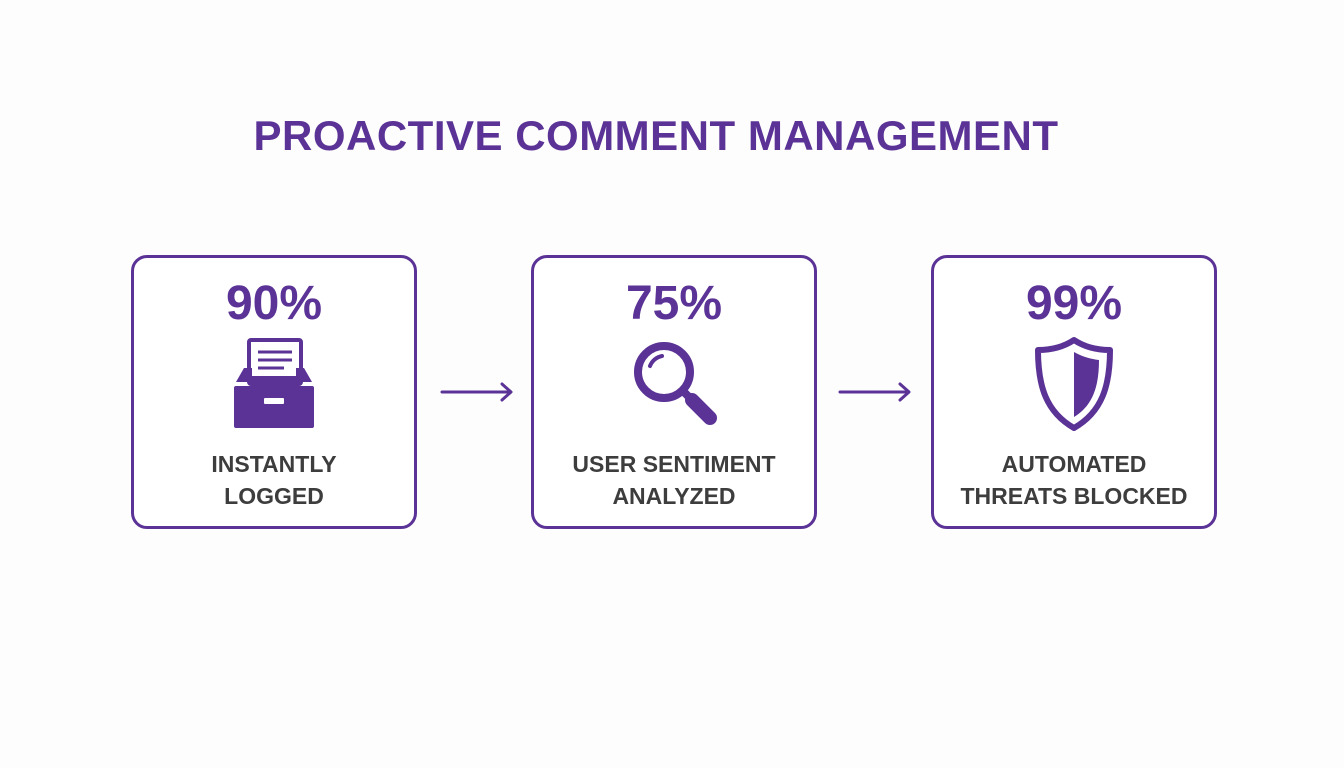  What do you see at coordinates (274, 464) in the screenshot?
I see `stat-label-line: INSTANTLY` at bounding box center [274, 464].